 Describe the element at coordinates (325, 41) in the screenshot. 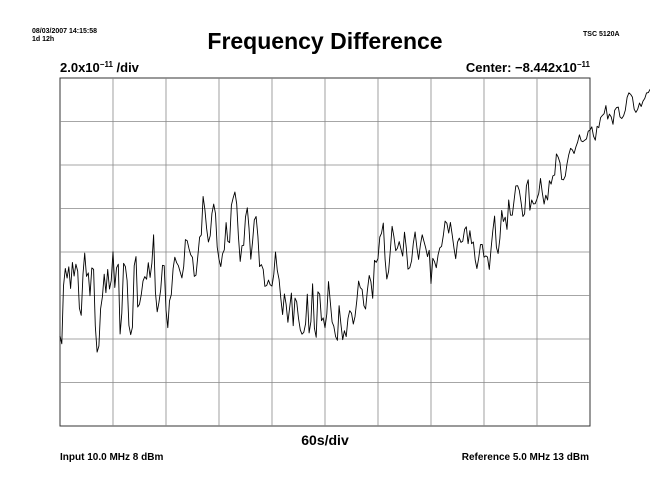

I see `chart-title: Frequency Difference` at that location.